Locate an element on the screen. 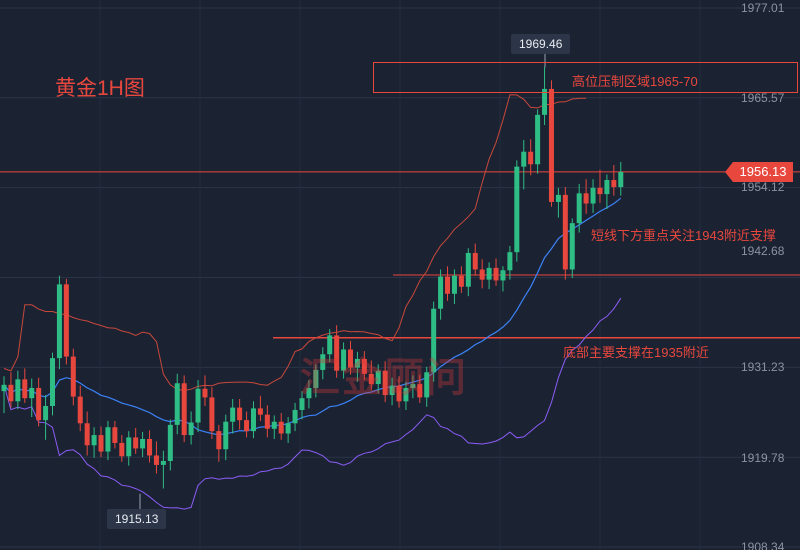  y-tick-label: 1919.78 is located at coordinates (763, 458).